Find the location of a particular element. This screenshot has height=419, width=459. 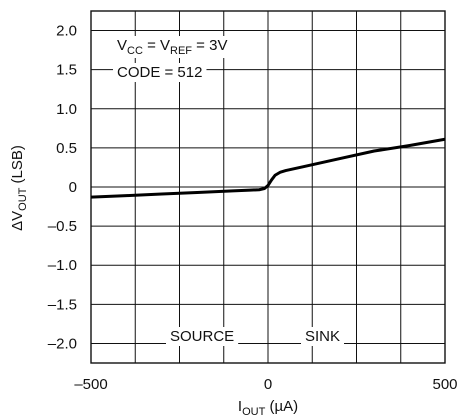

y-tick-label: 1.5 is located at coordinates (66, 70).